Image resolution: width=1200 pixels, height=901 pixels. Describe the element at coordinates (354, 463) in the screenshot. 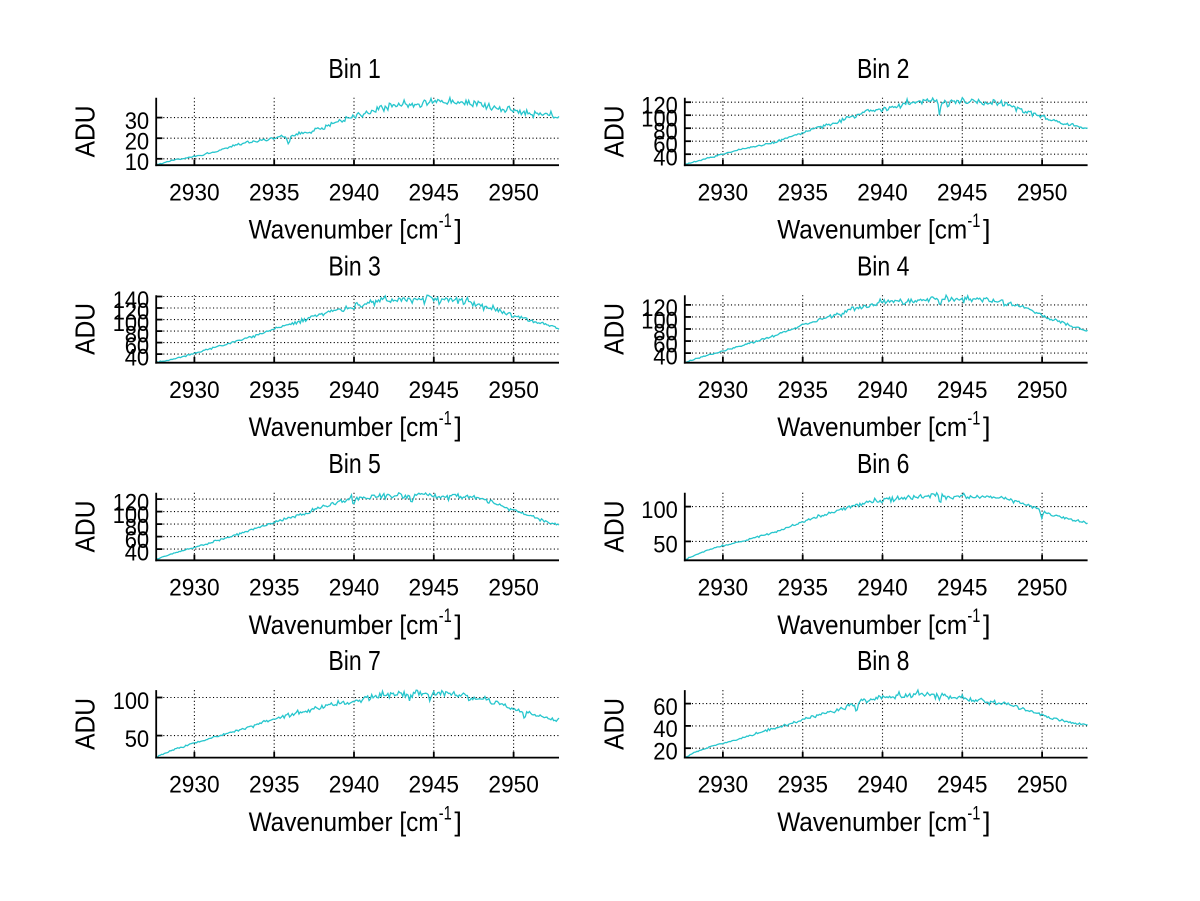

I see `svg-text: Bin 5` at that location.